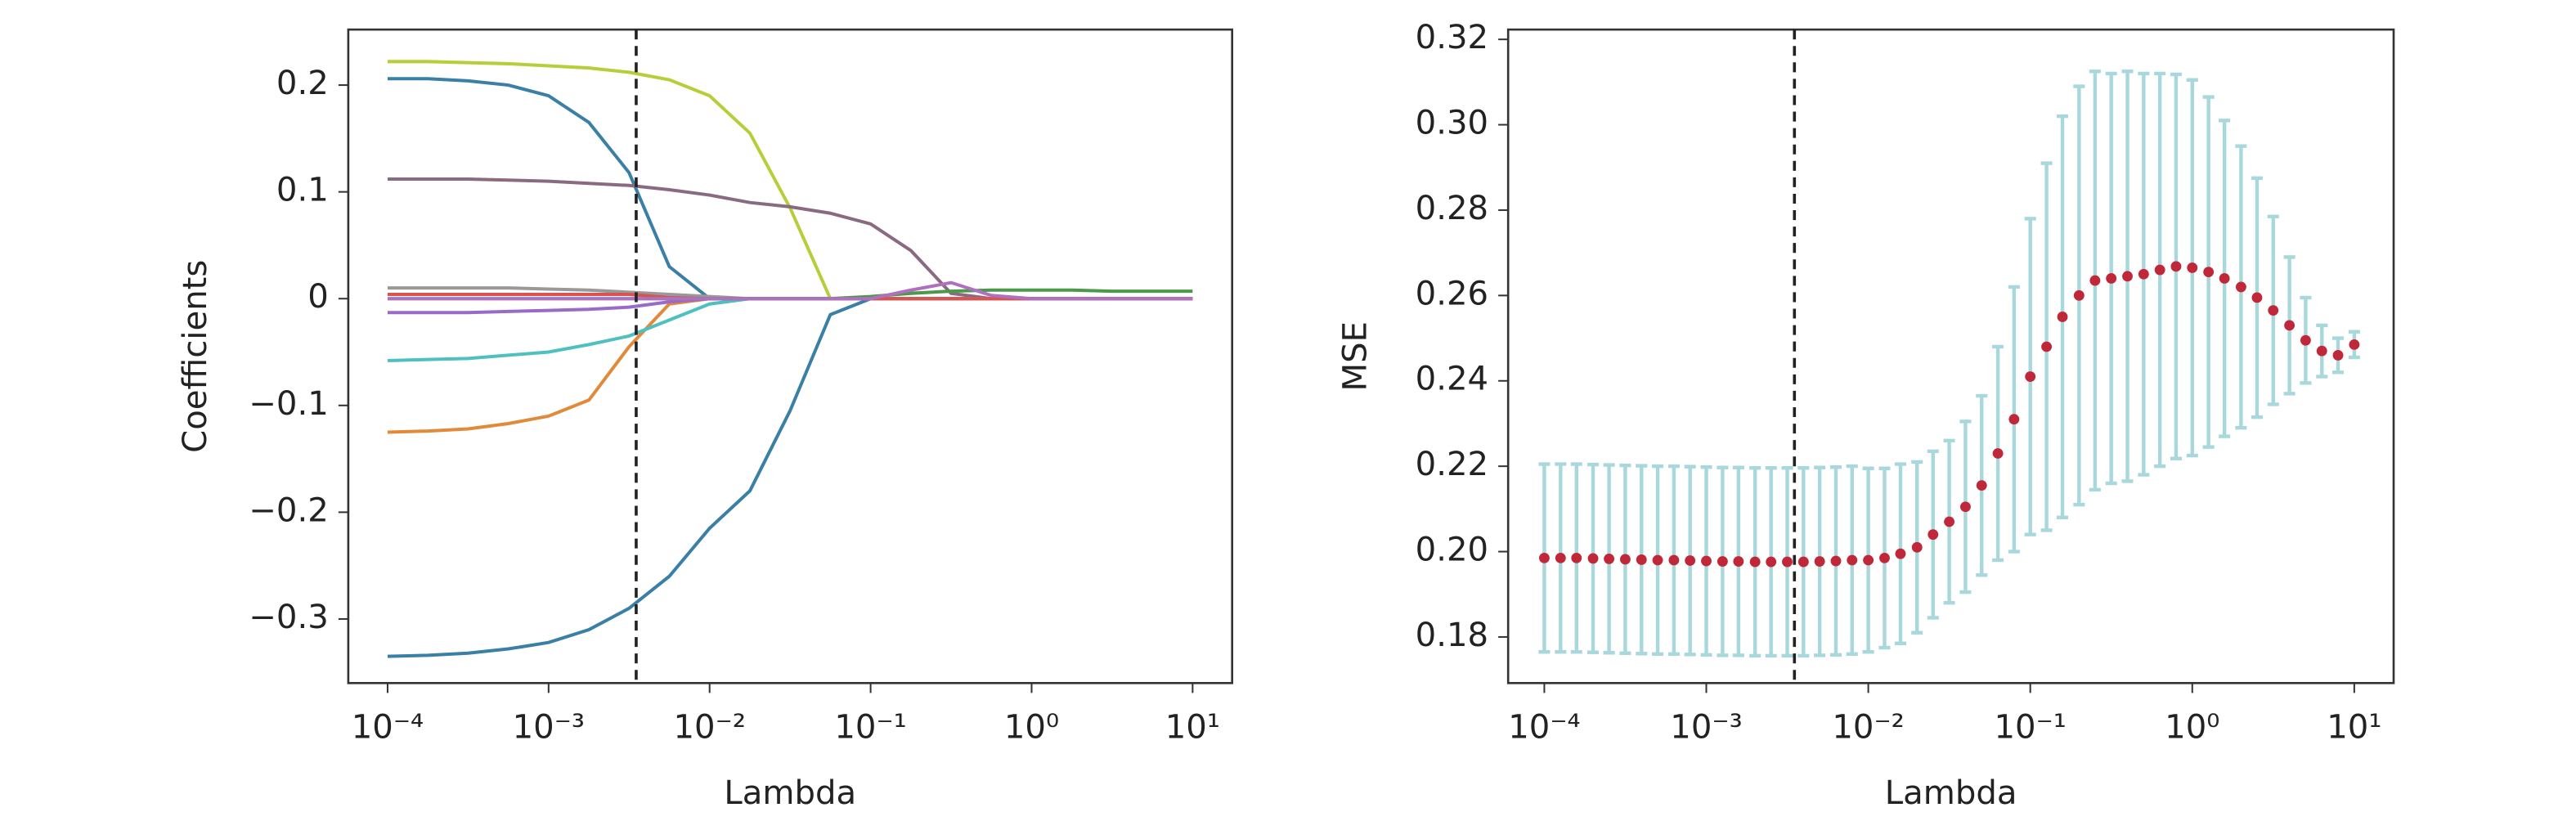  What do you see at coordinates (289, 510) in the screenshot?
I see `y-tick-label: −0.2` at bounding box center [289, 510].